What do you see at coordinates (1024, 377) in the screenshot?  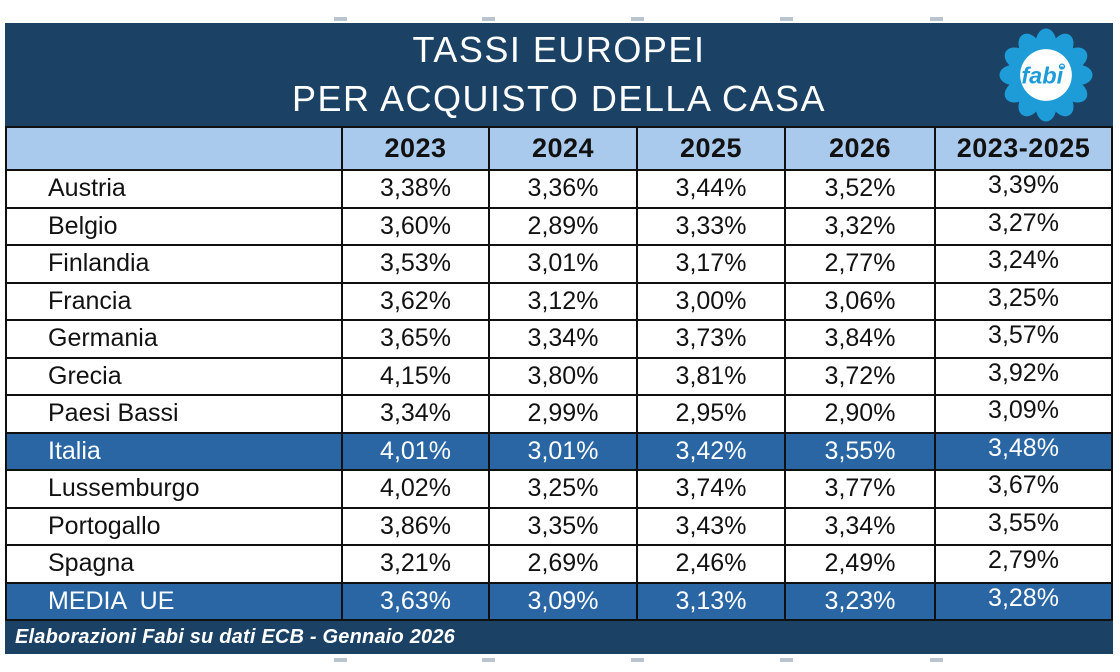 I see `rate-cell: 3,92%` at bounding box center [1024, 377].